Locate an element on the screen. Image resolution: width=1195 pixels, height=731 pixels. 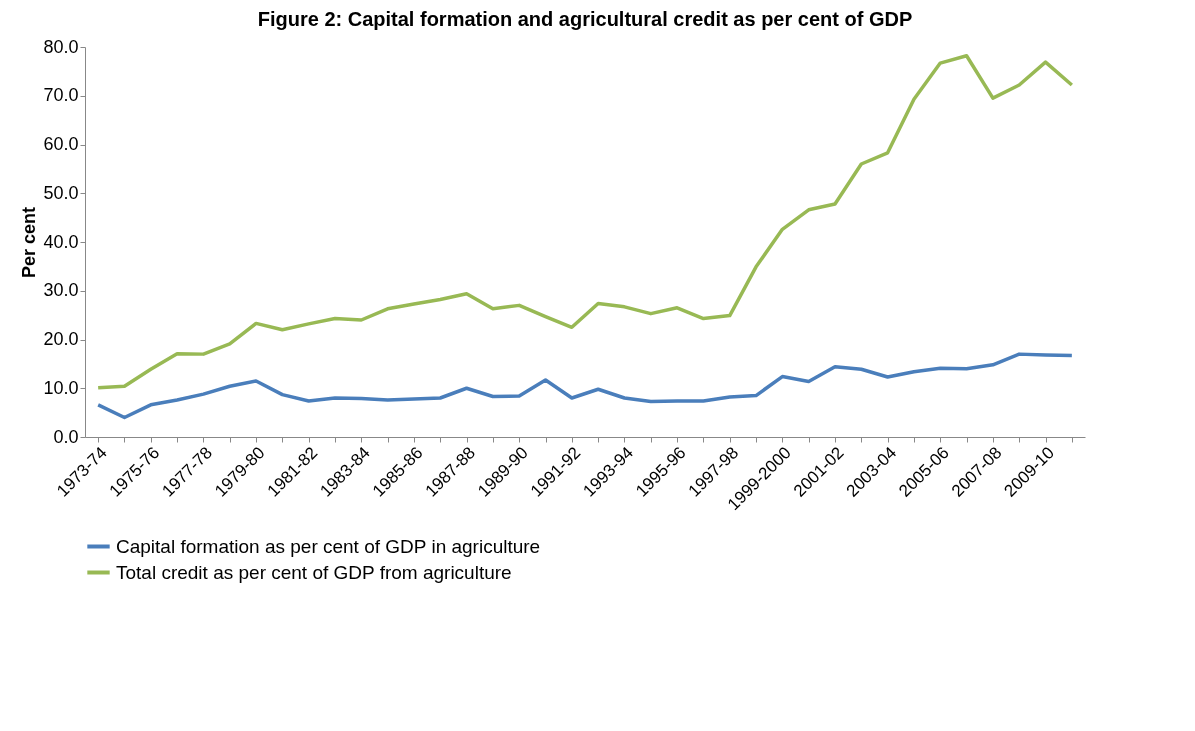
legend-label: Capital formation as per cent of GDP in agriculture is located at coordinates (328, 546).